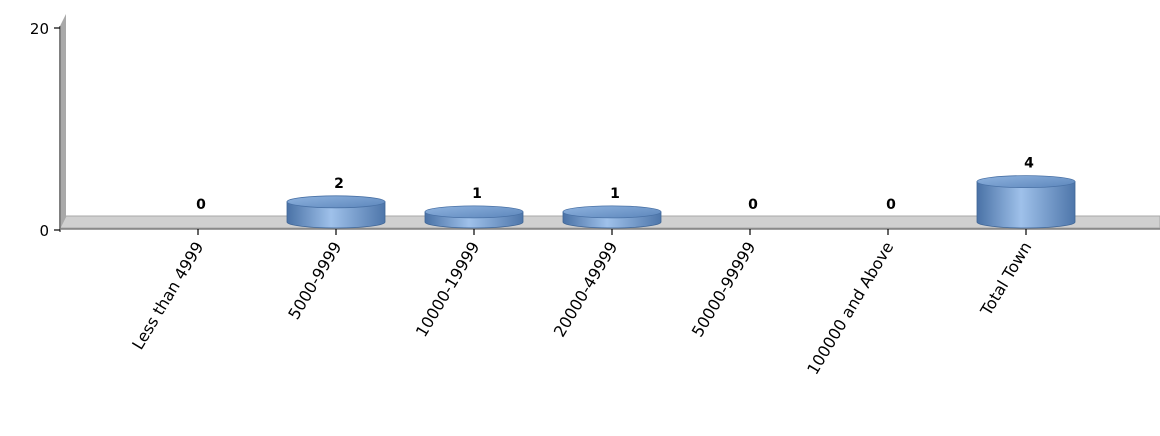 Image resolution: width=1160 pixels, height=436 pixels. I want to click on y-tick-label: 20, so click(39, 29).